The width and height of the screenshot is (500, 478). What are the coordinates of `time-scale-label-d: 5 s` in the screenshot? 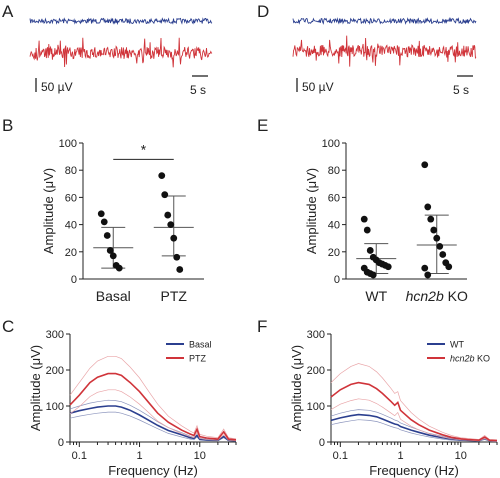 It's located at (461, 90).